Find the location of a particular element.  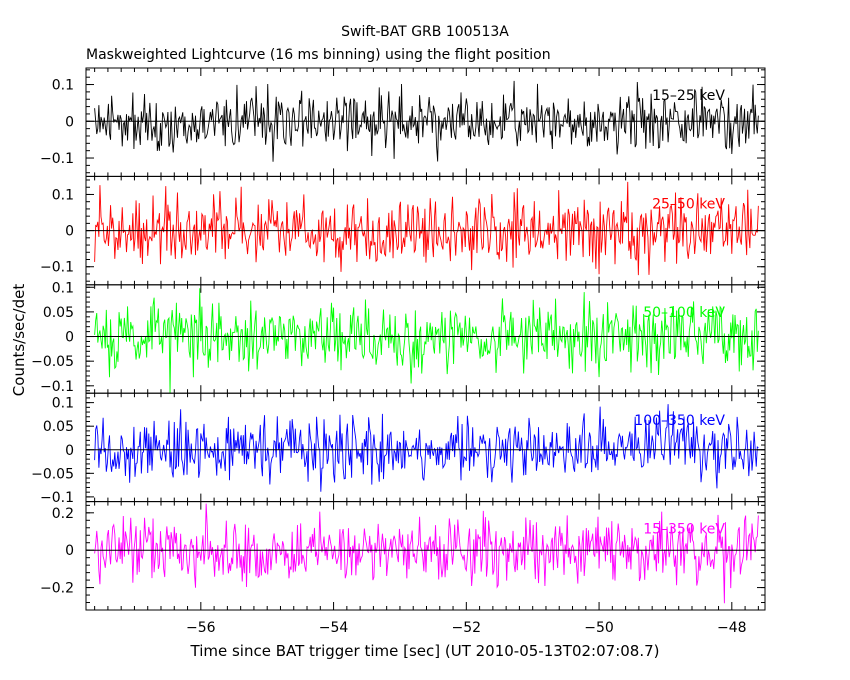

x-tick-label: −56 is located at coordinates (201, 628).